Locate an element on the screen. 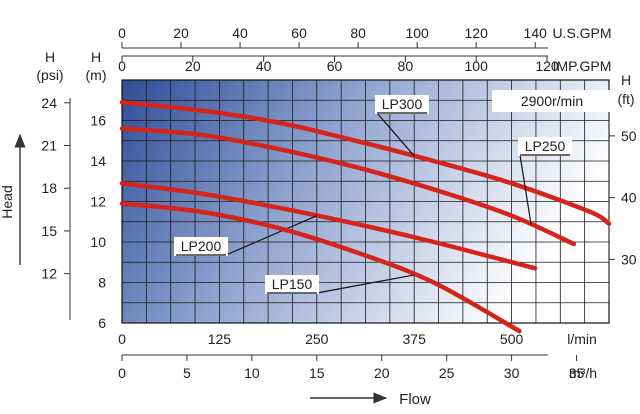  y-axis-title: Head is located at coordinates (7, 201).